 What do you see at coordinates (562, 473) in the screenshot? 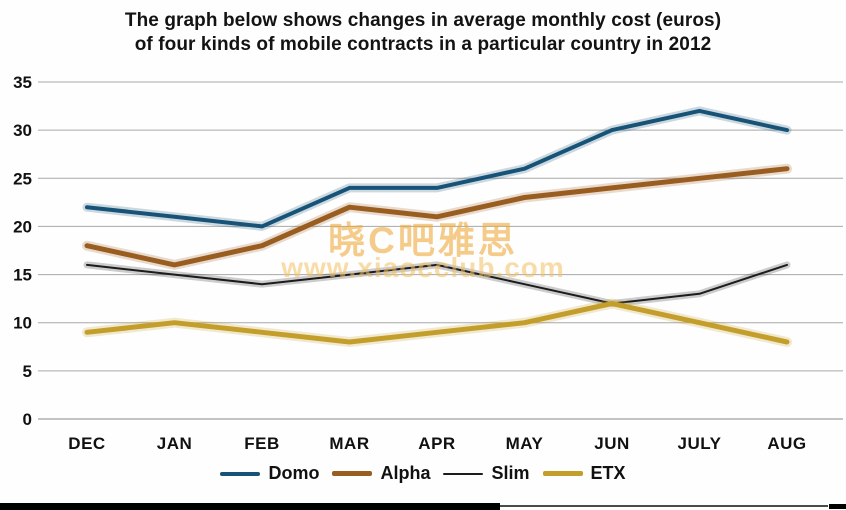
I see `etx-line-swatch-icon` at bounding box center [562, 473].